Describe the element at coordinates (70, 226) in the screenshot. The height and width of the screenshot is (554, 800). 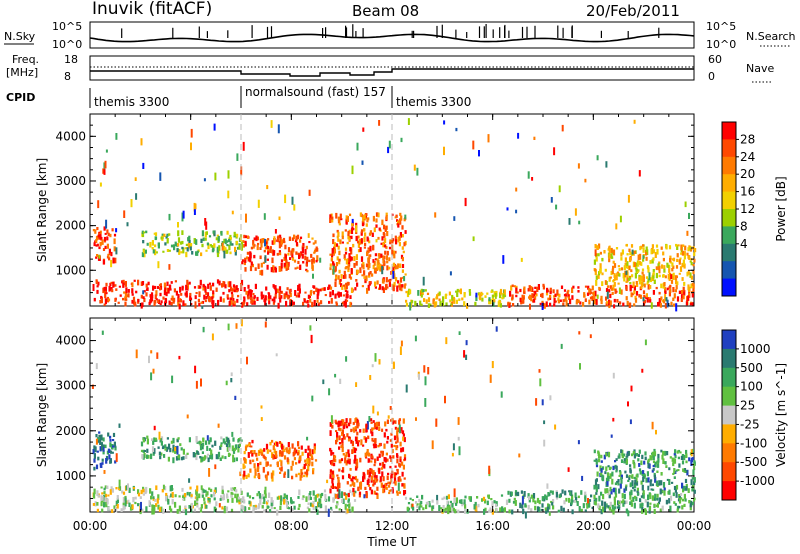
I see `y-tick-label: 2000` at that location.